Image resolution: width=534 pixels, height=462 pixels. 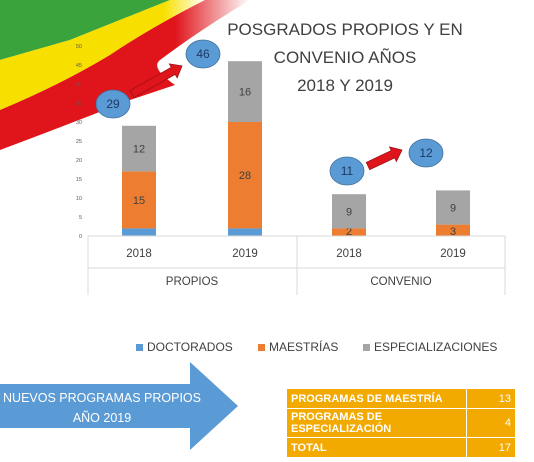 What do you see at coordinates (85, 30) in the screenshot?
I see `flag-green-stripe` at bounding box center [85, 30].